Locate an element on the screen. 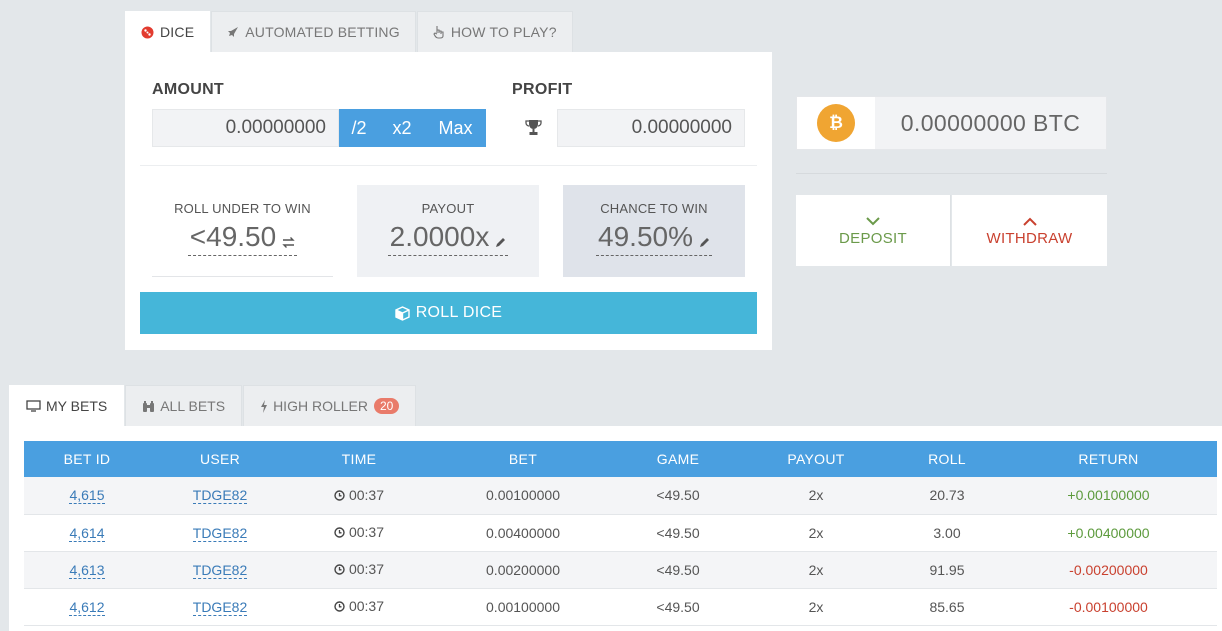  double-button: x2 is located at coordinates (402, 128).